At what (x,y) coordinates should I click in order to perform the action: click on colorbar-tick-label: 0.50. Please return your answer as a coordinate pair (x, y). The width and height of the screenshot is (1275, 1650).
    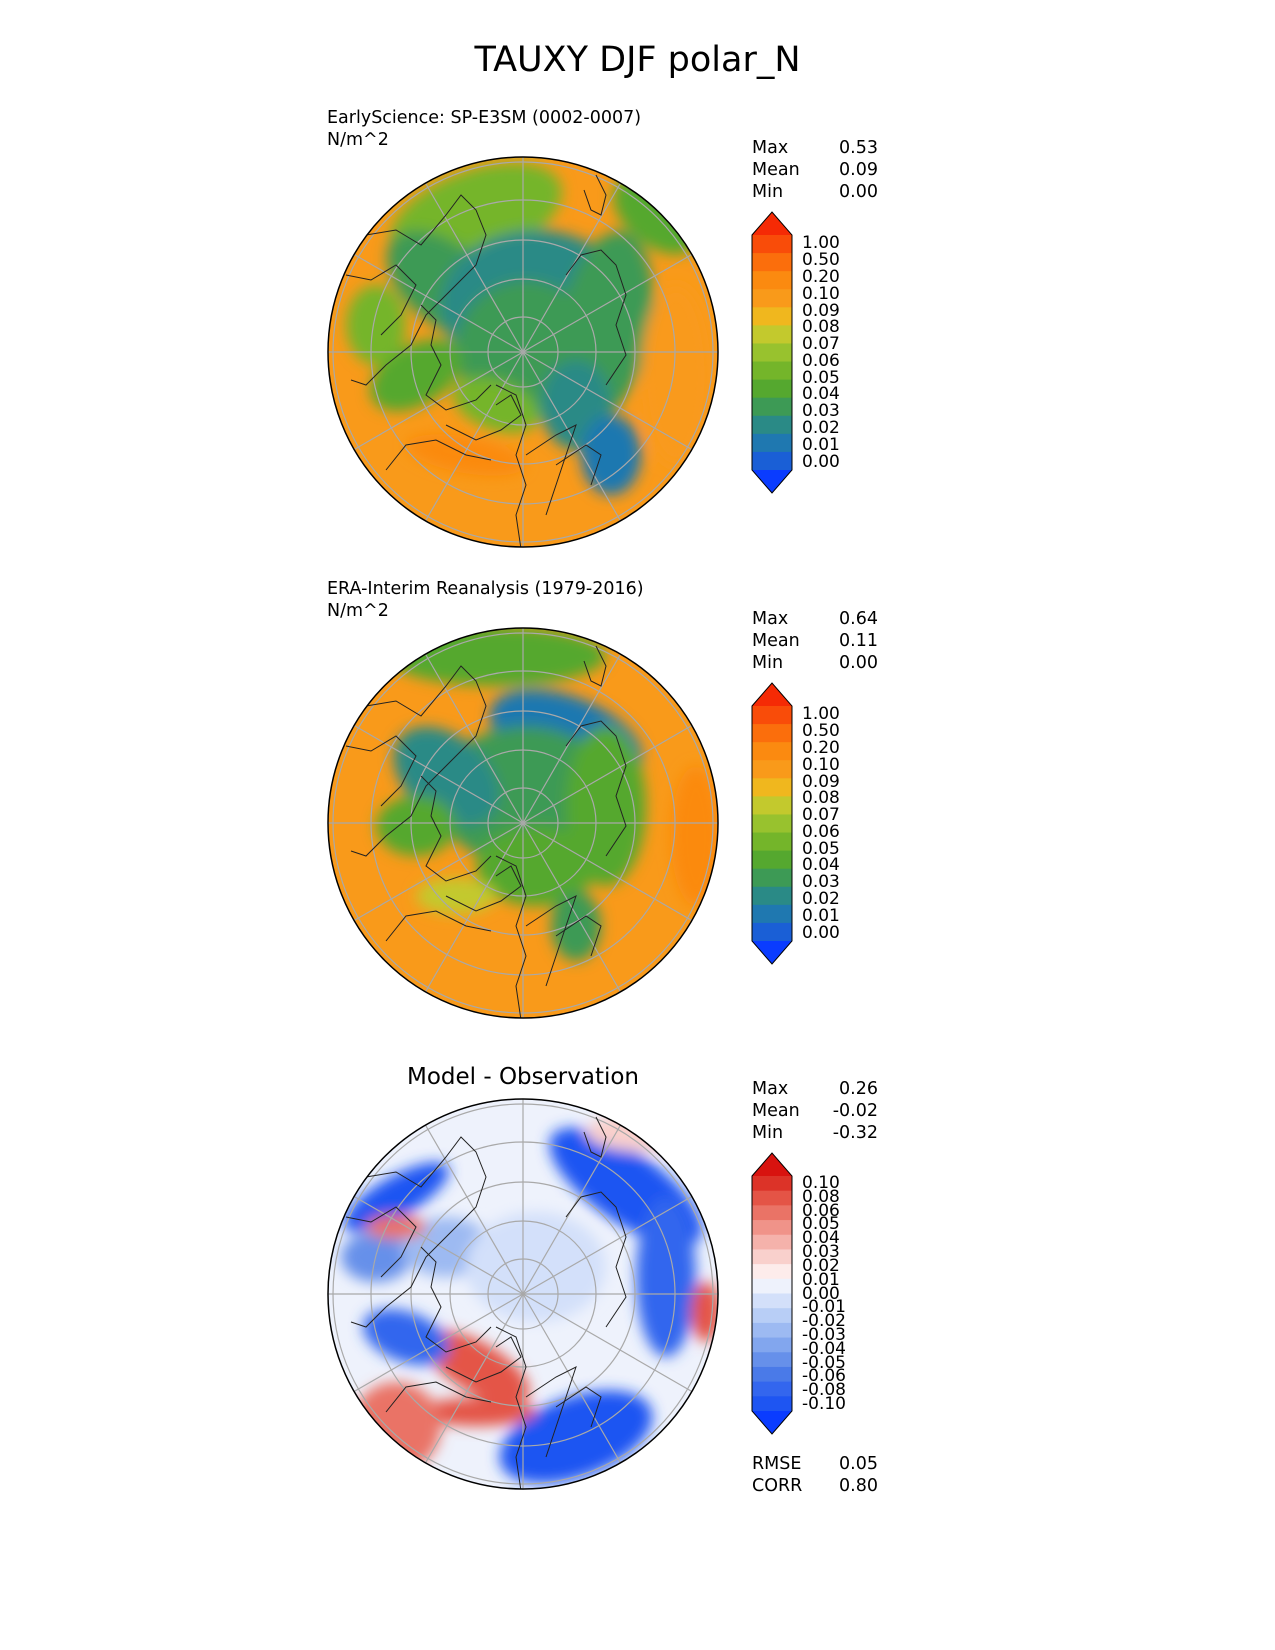
    Looking at the image, I should click on (821, 260).